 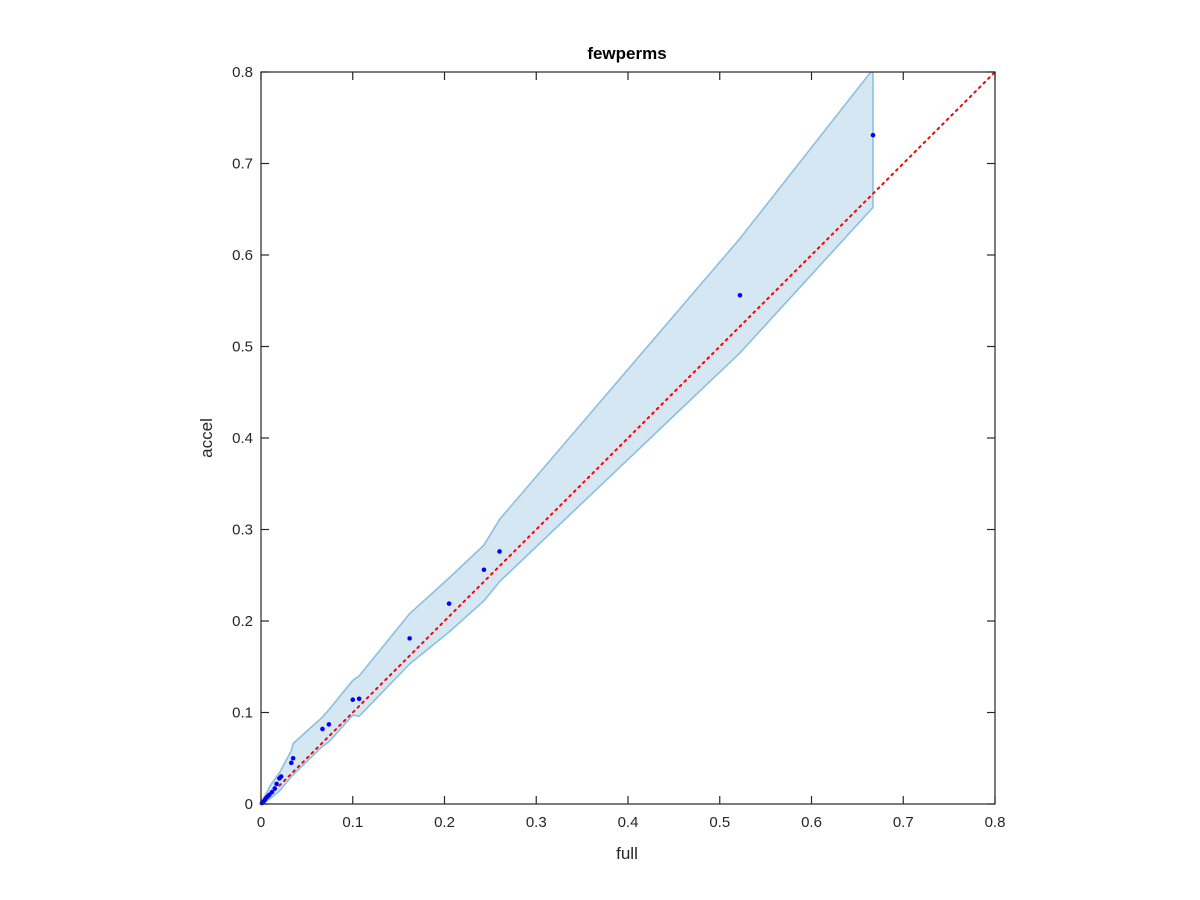 What do you see at coordinates (995, 822) in the screenshot?
I see `x-tick-label: 0.8` at bounding box center [995, 822].